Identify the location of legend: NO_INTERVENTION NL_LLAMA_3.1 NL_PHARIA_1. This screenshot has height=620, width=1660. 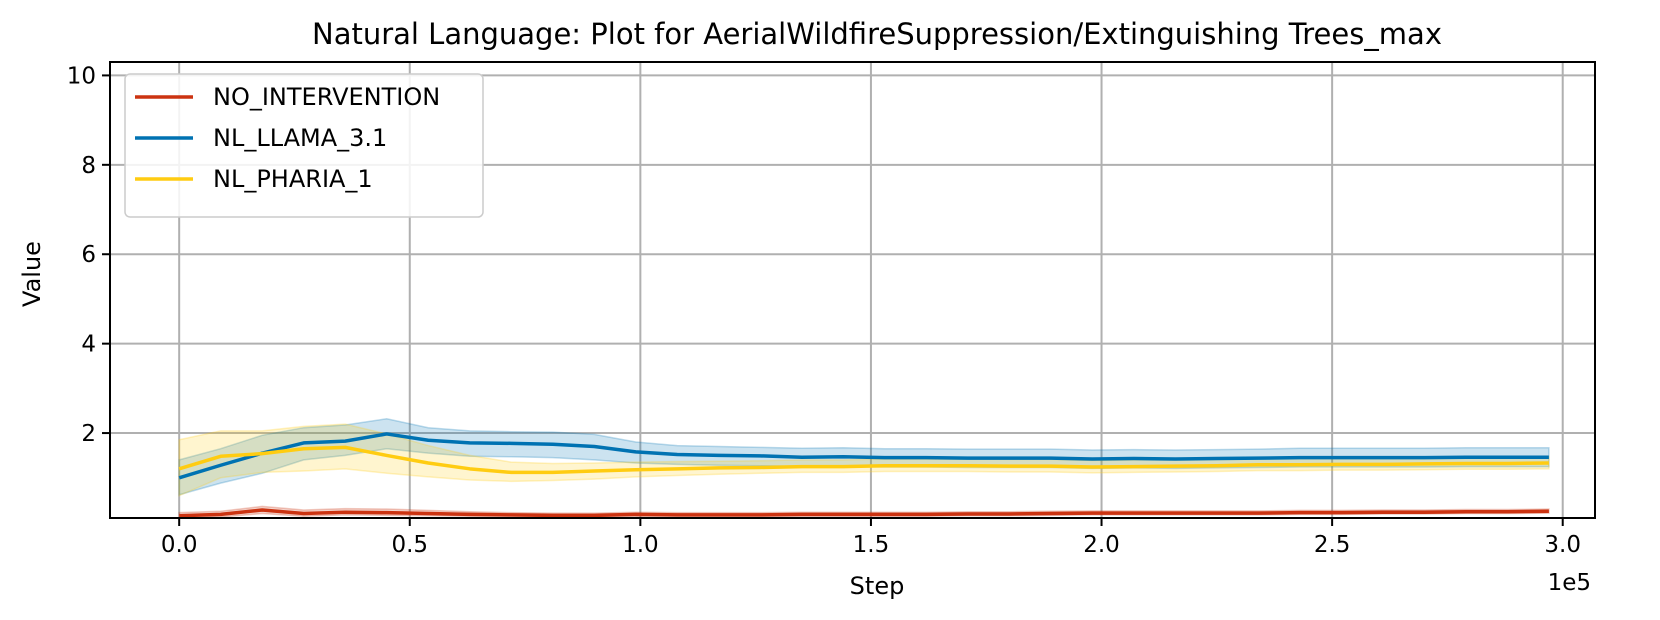
(304, 145).